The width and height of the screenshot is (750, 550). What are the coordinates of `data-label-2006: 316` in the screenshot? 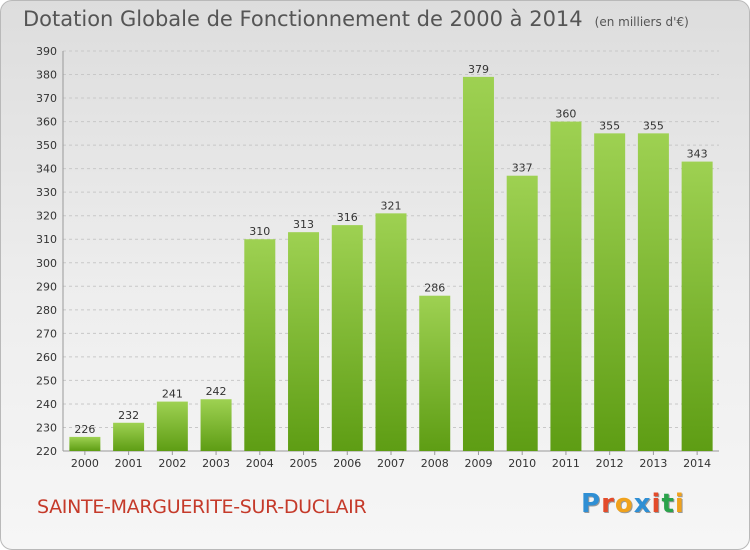 It's located at (347, 217).